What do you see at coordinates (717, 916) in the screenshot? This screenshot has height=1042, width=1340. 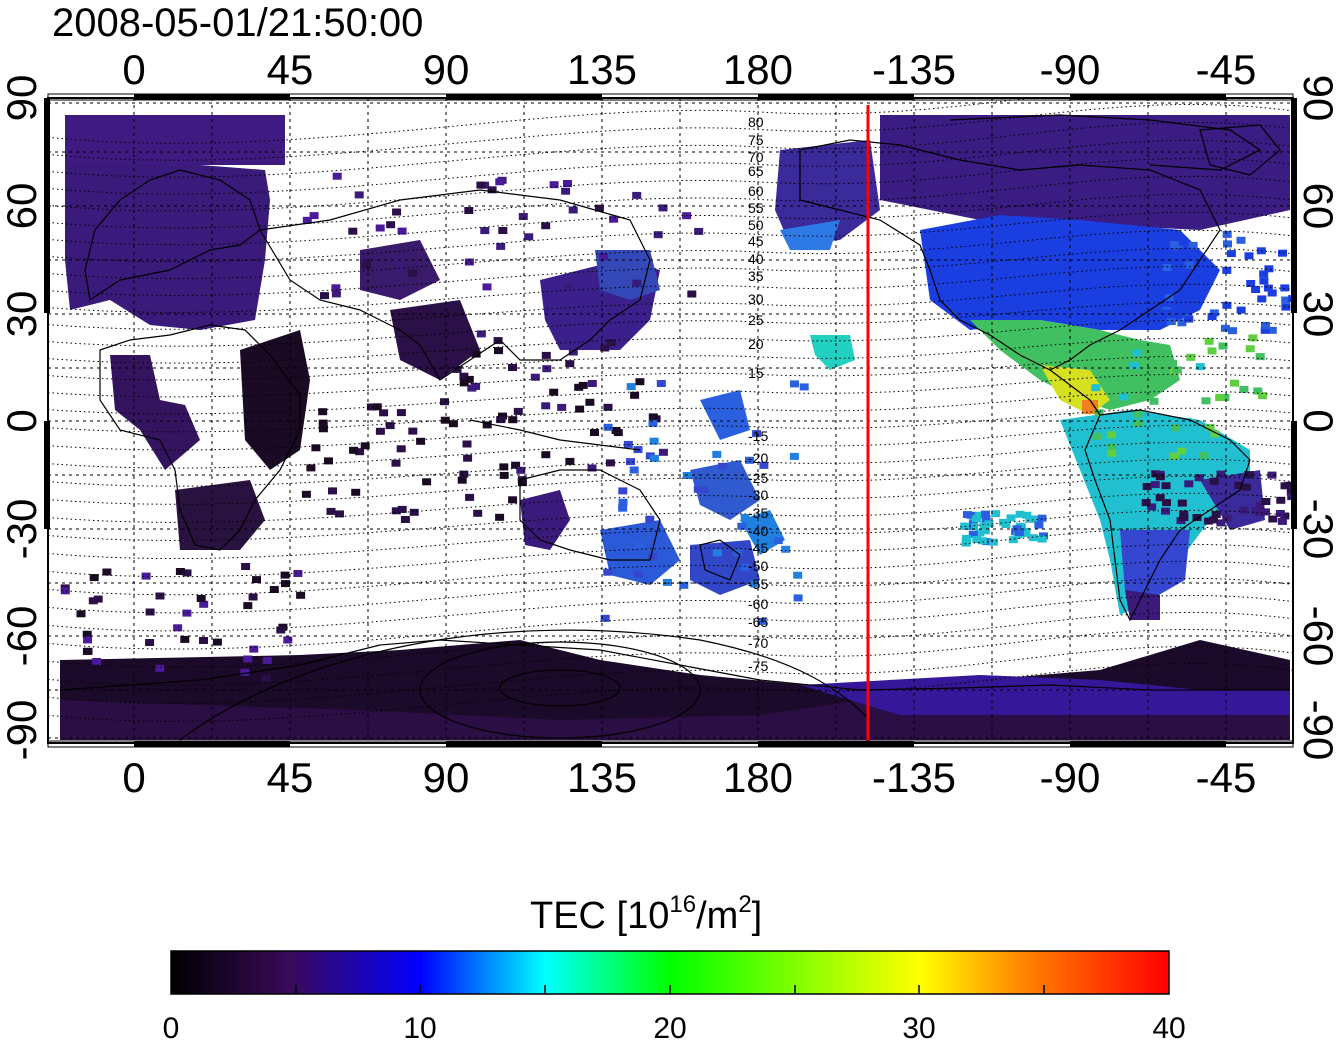 I see `colorbar-title-unit: /m` at bounding box center [717, 916].